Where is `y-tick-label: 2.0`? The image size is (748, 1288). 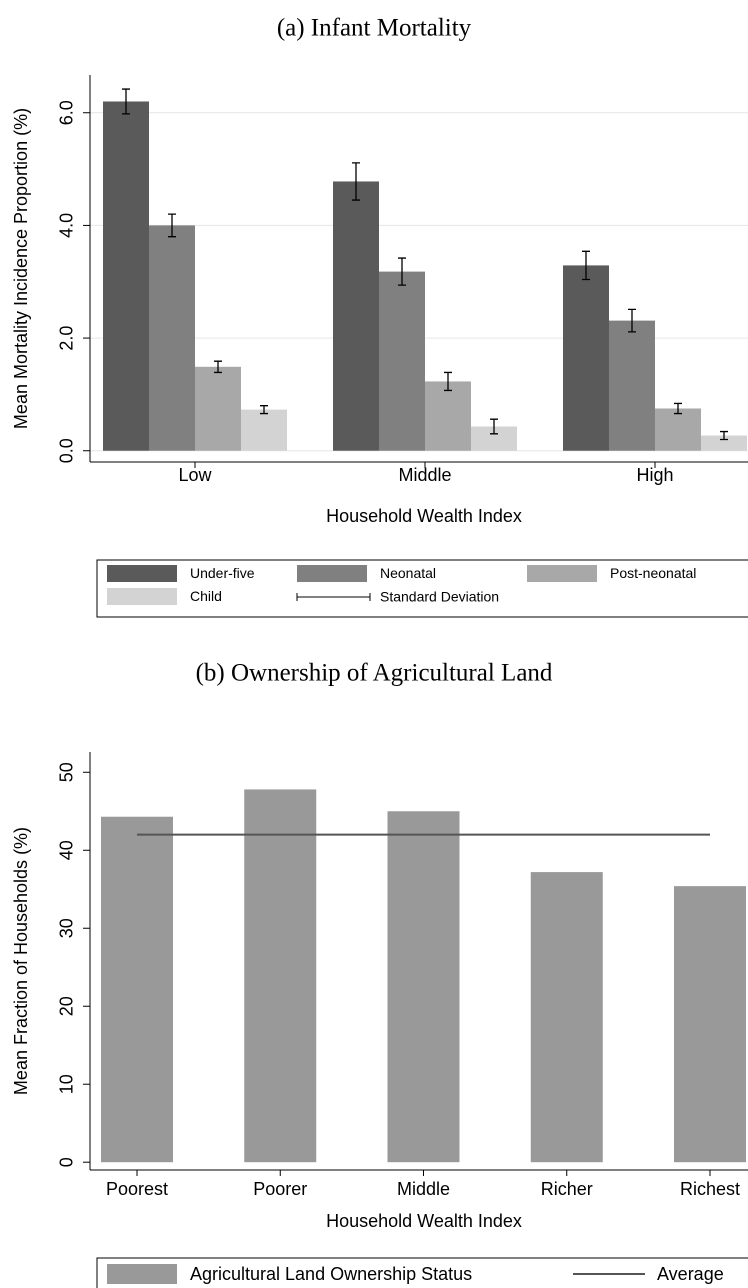
y-tick-label: 2.0 is located at coordinates (67, 338).